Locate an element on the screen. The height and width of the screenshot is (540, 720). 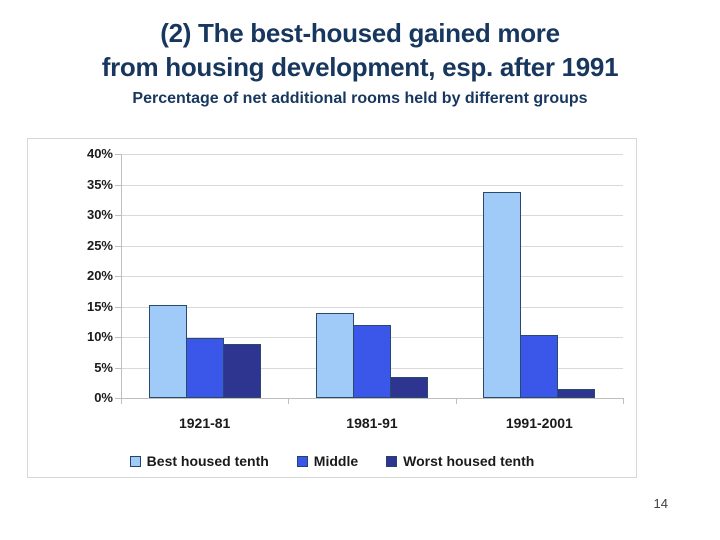
bar-worst-housed-tenth-1991-2001 is located at coordinates (576, 393).